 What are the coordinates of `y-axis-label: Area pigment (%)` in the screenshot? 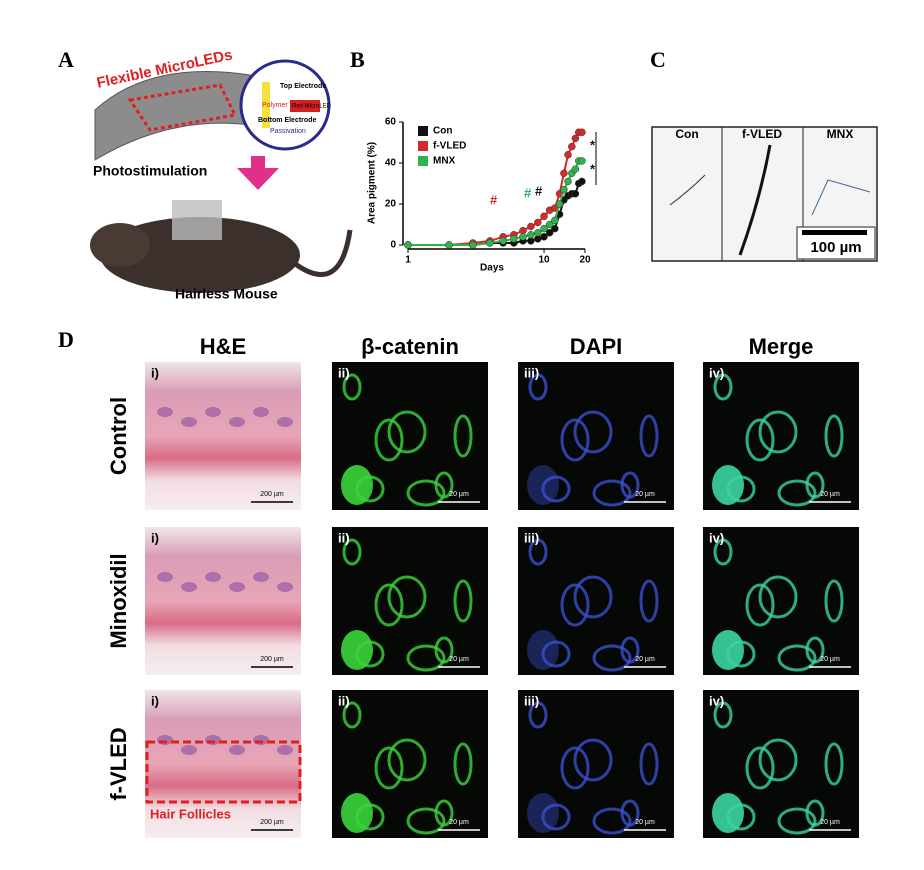 It's located at (372, 183).